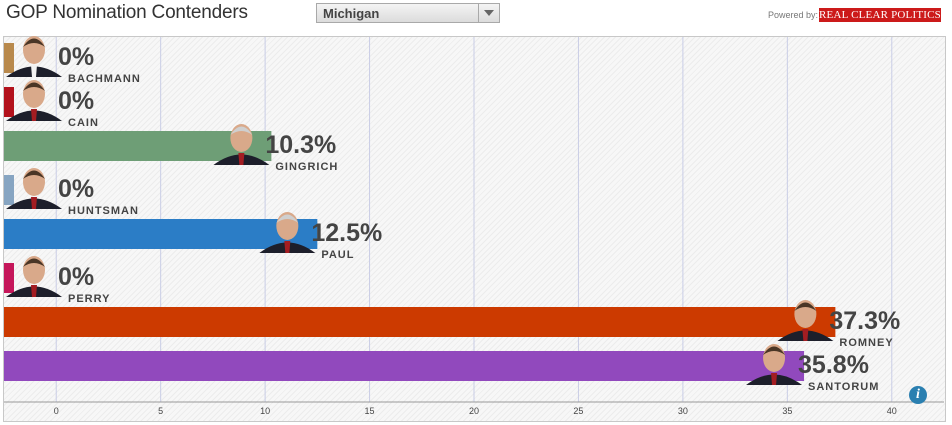  What do you see at coordinates (9, 102) in the screenshot?
I see `bar-cain` at bounding box center [9, 102].